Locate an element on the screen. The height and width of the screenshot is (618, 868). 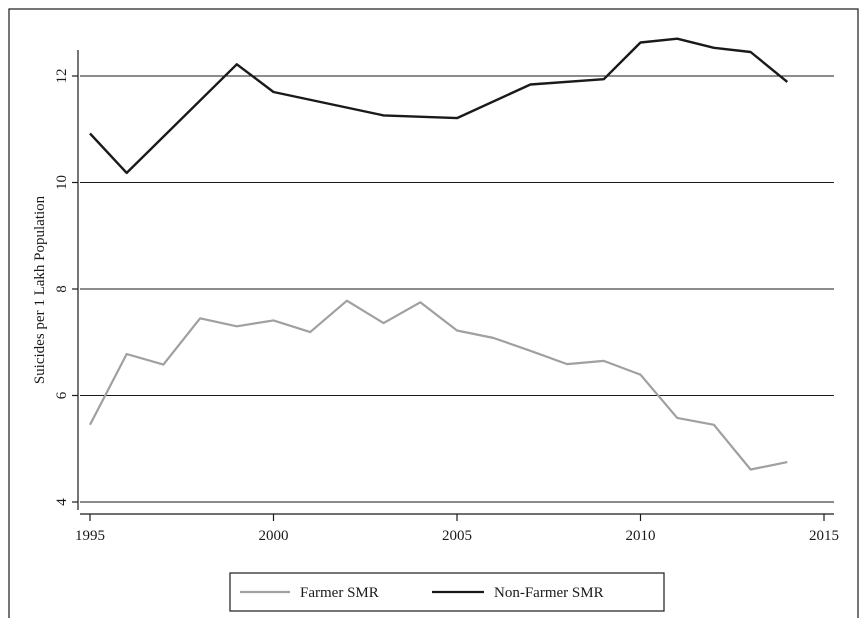
x-tick-label-2005: 2005 is located at coordinates (457, 536).